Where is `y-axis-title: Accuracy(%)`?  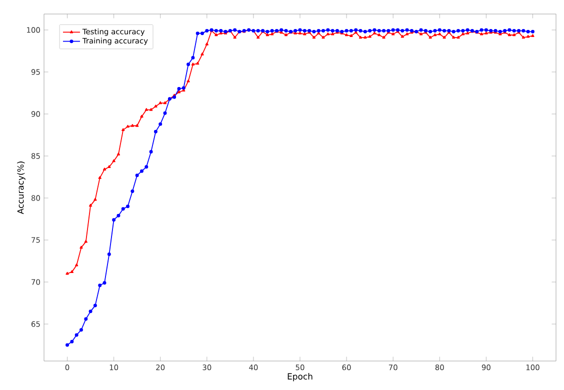
y-axis-title: Accuracy(%) is located at coordinates (21, 188).